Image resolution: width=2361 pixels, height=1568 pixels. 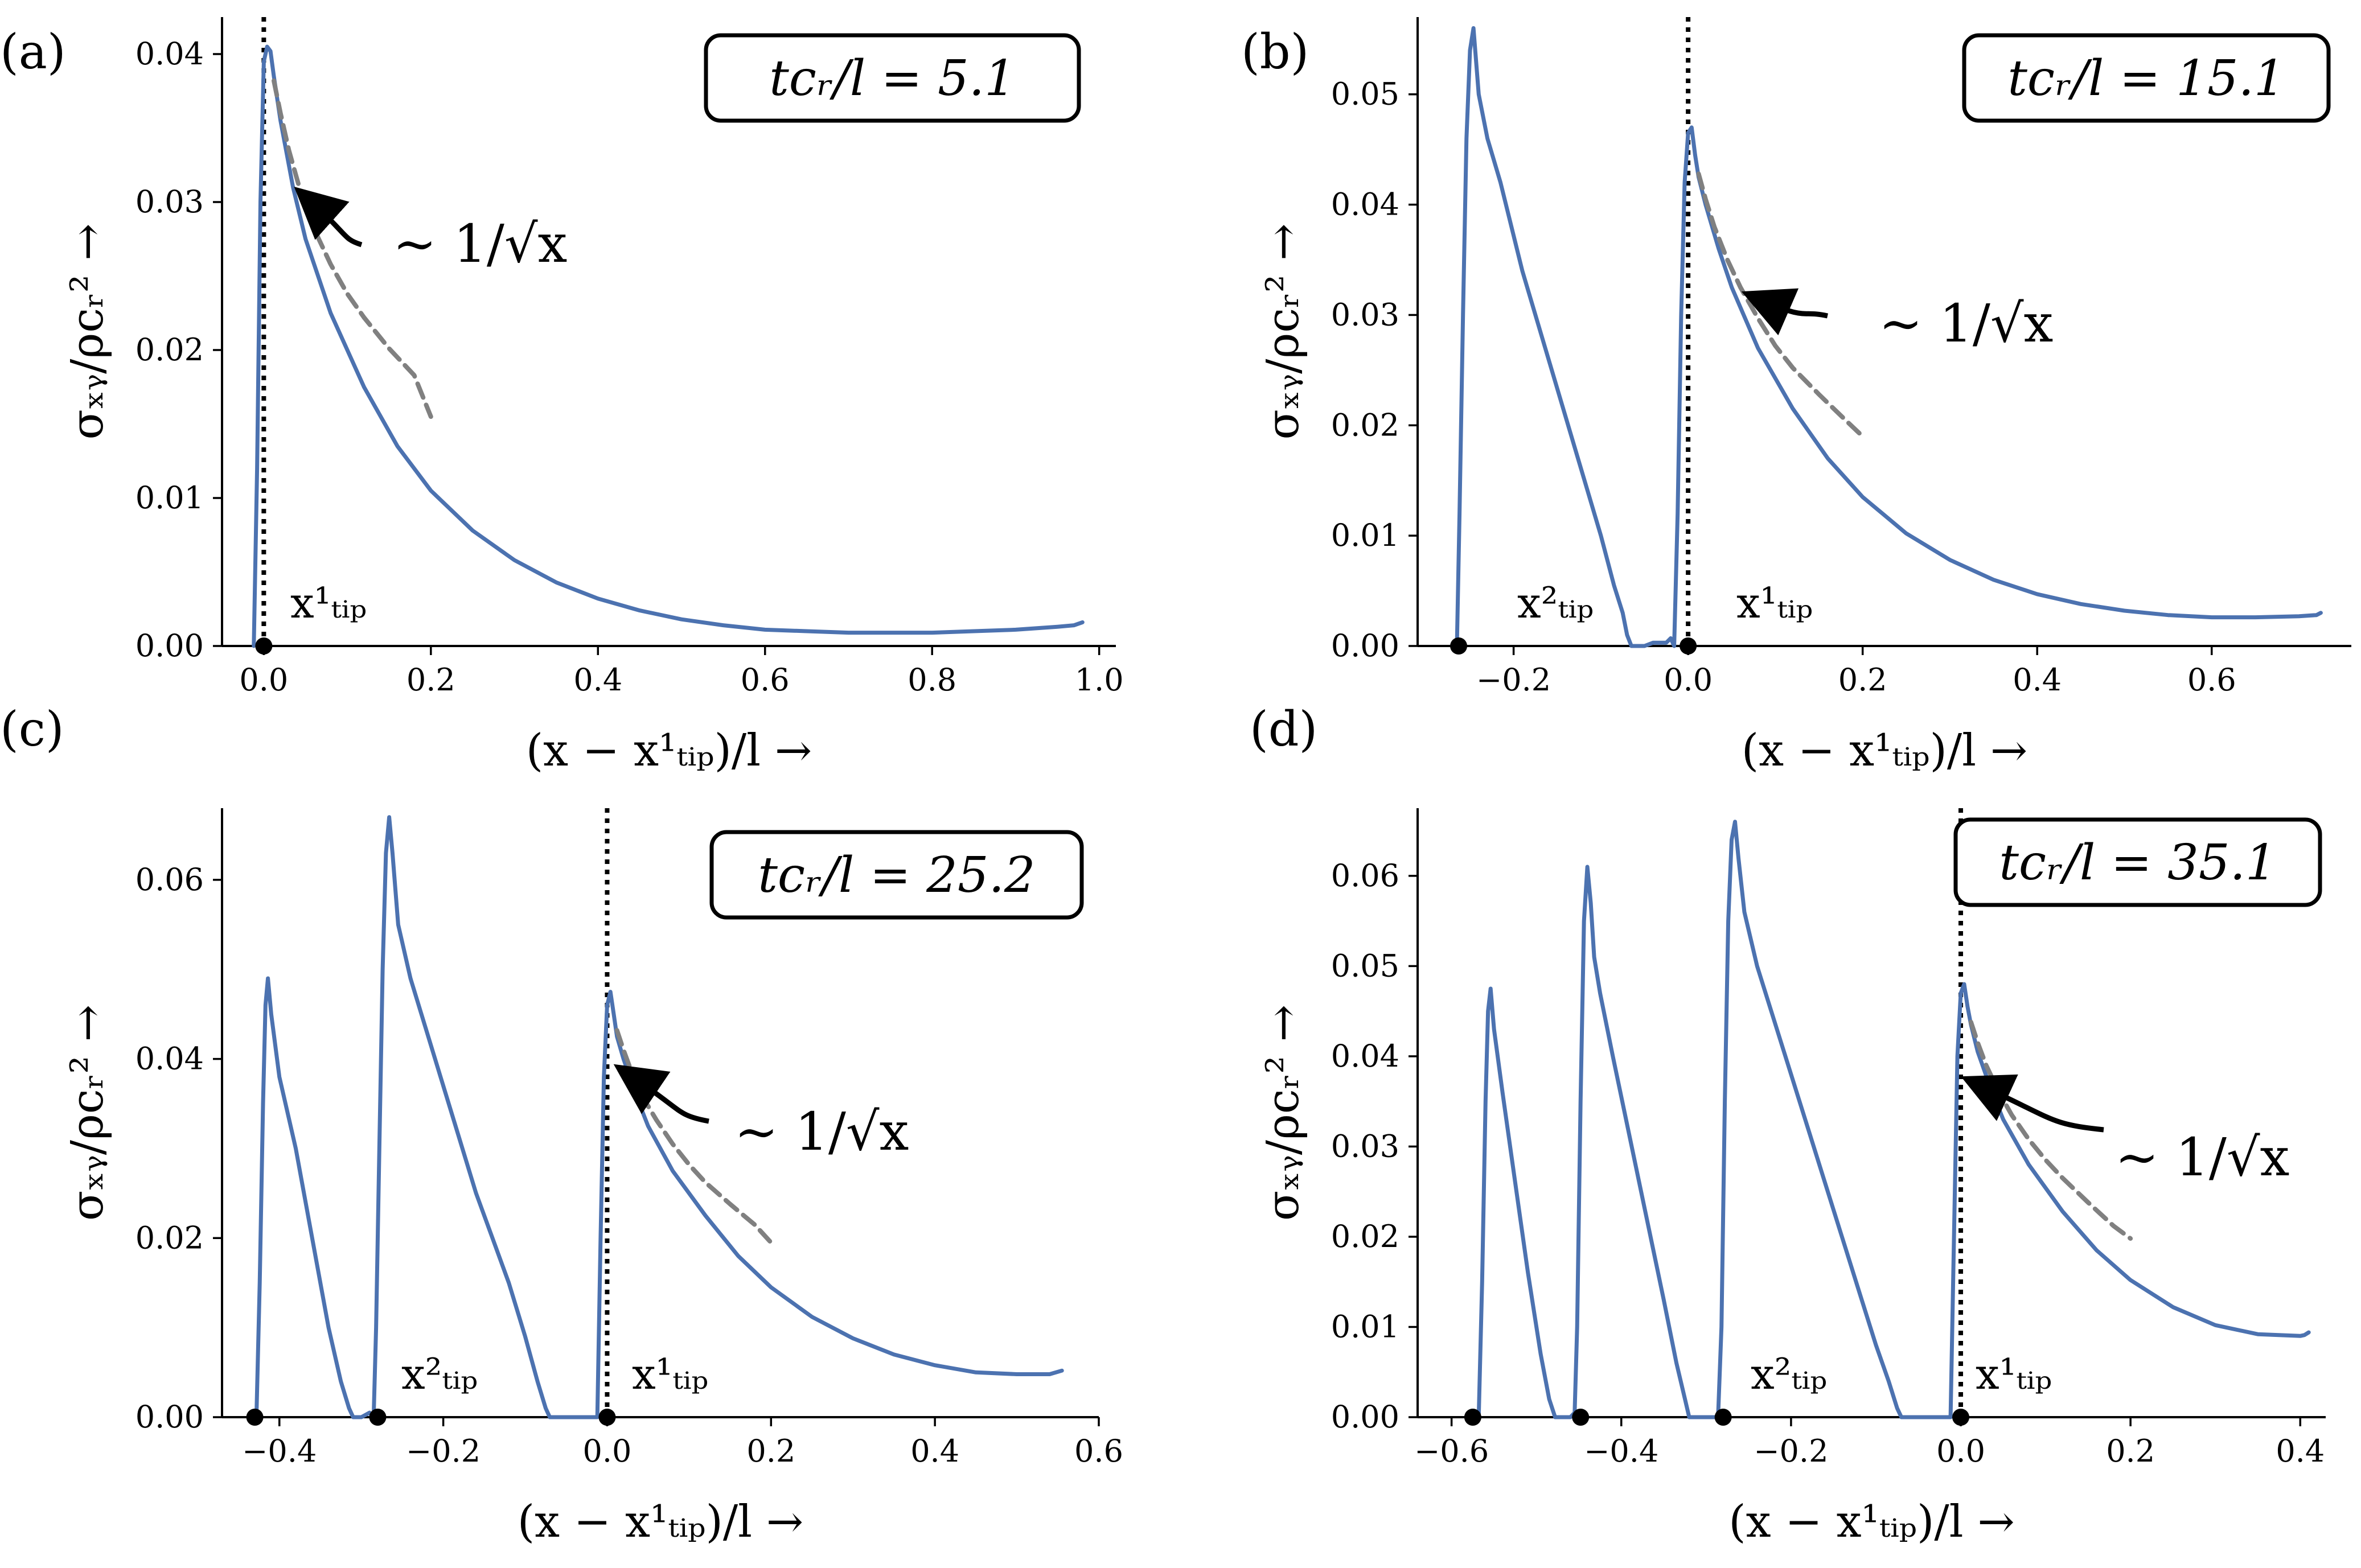 I want to click on panel-label: (c), so click(x=32, y=729).